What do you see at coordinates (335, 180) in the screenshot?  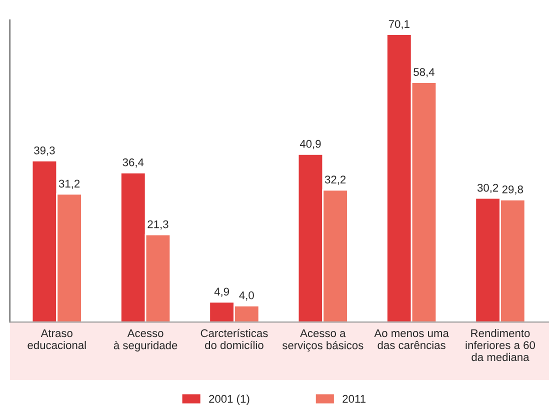 I see `data-label: 32,2` at bounding box center [335, 180].